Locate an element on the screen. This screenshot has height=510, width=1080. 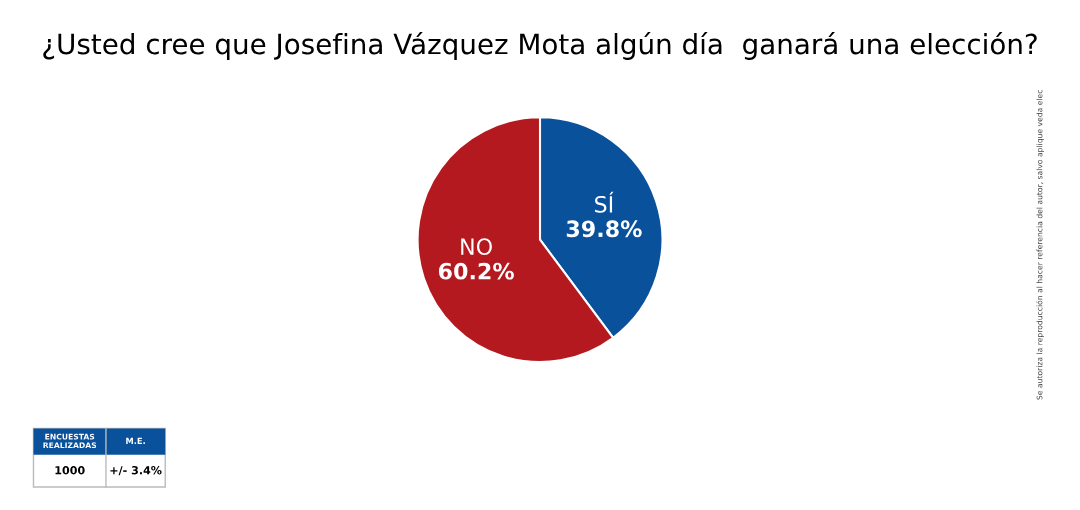
slice-label: SÍ is located at coordinates (604, 202).